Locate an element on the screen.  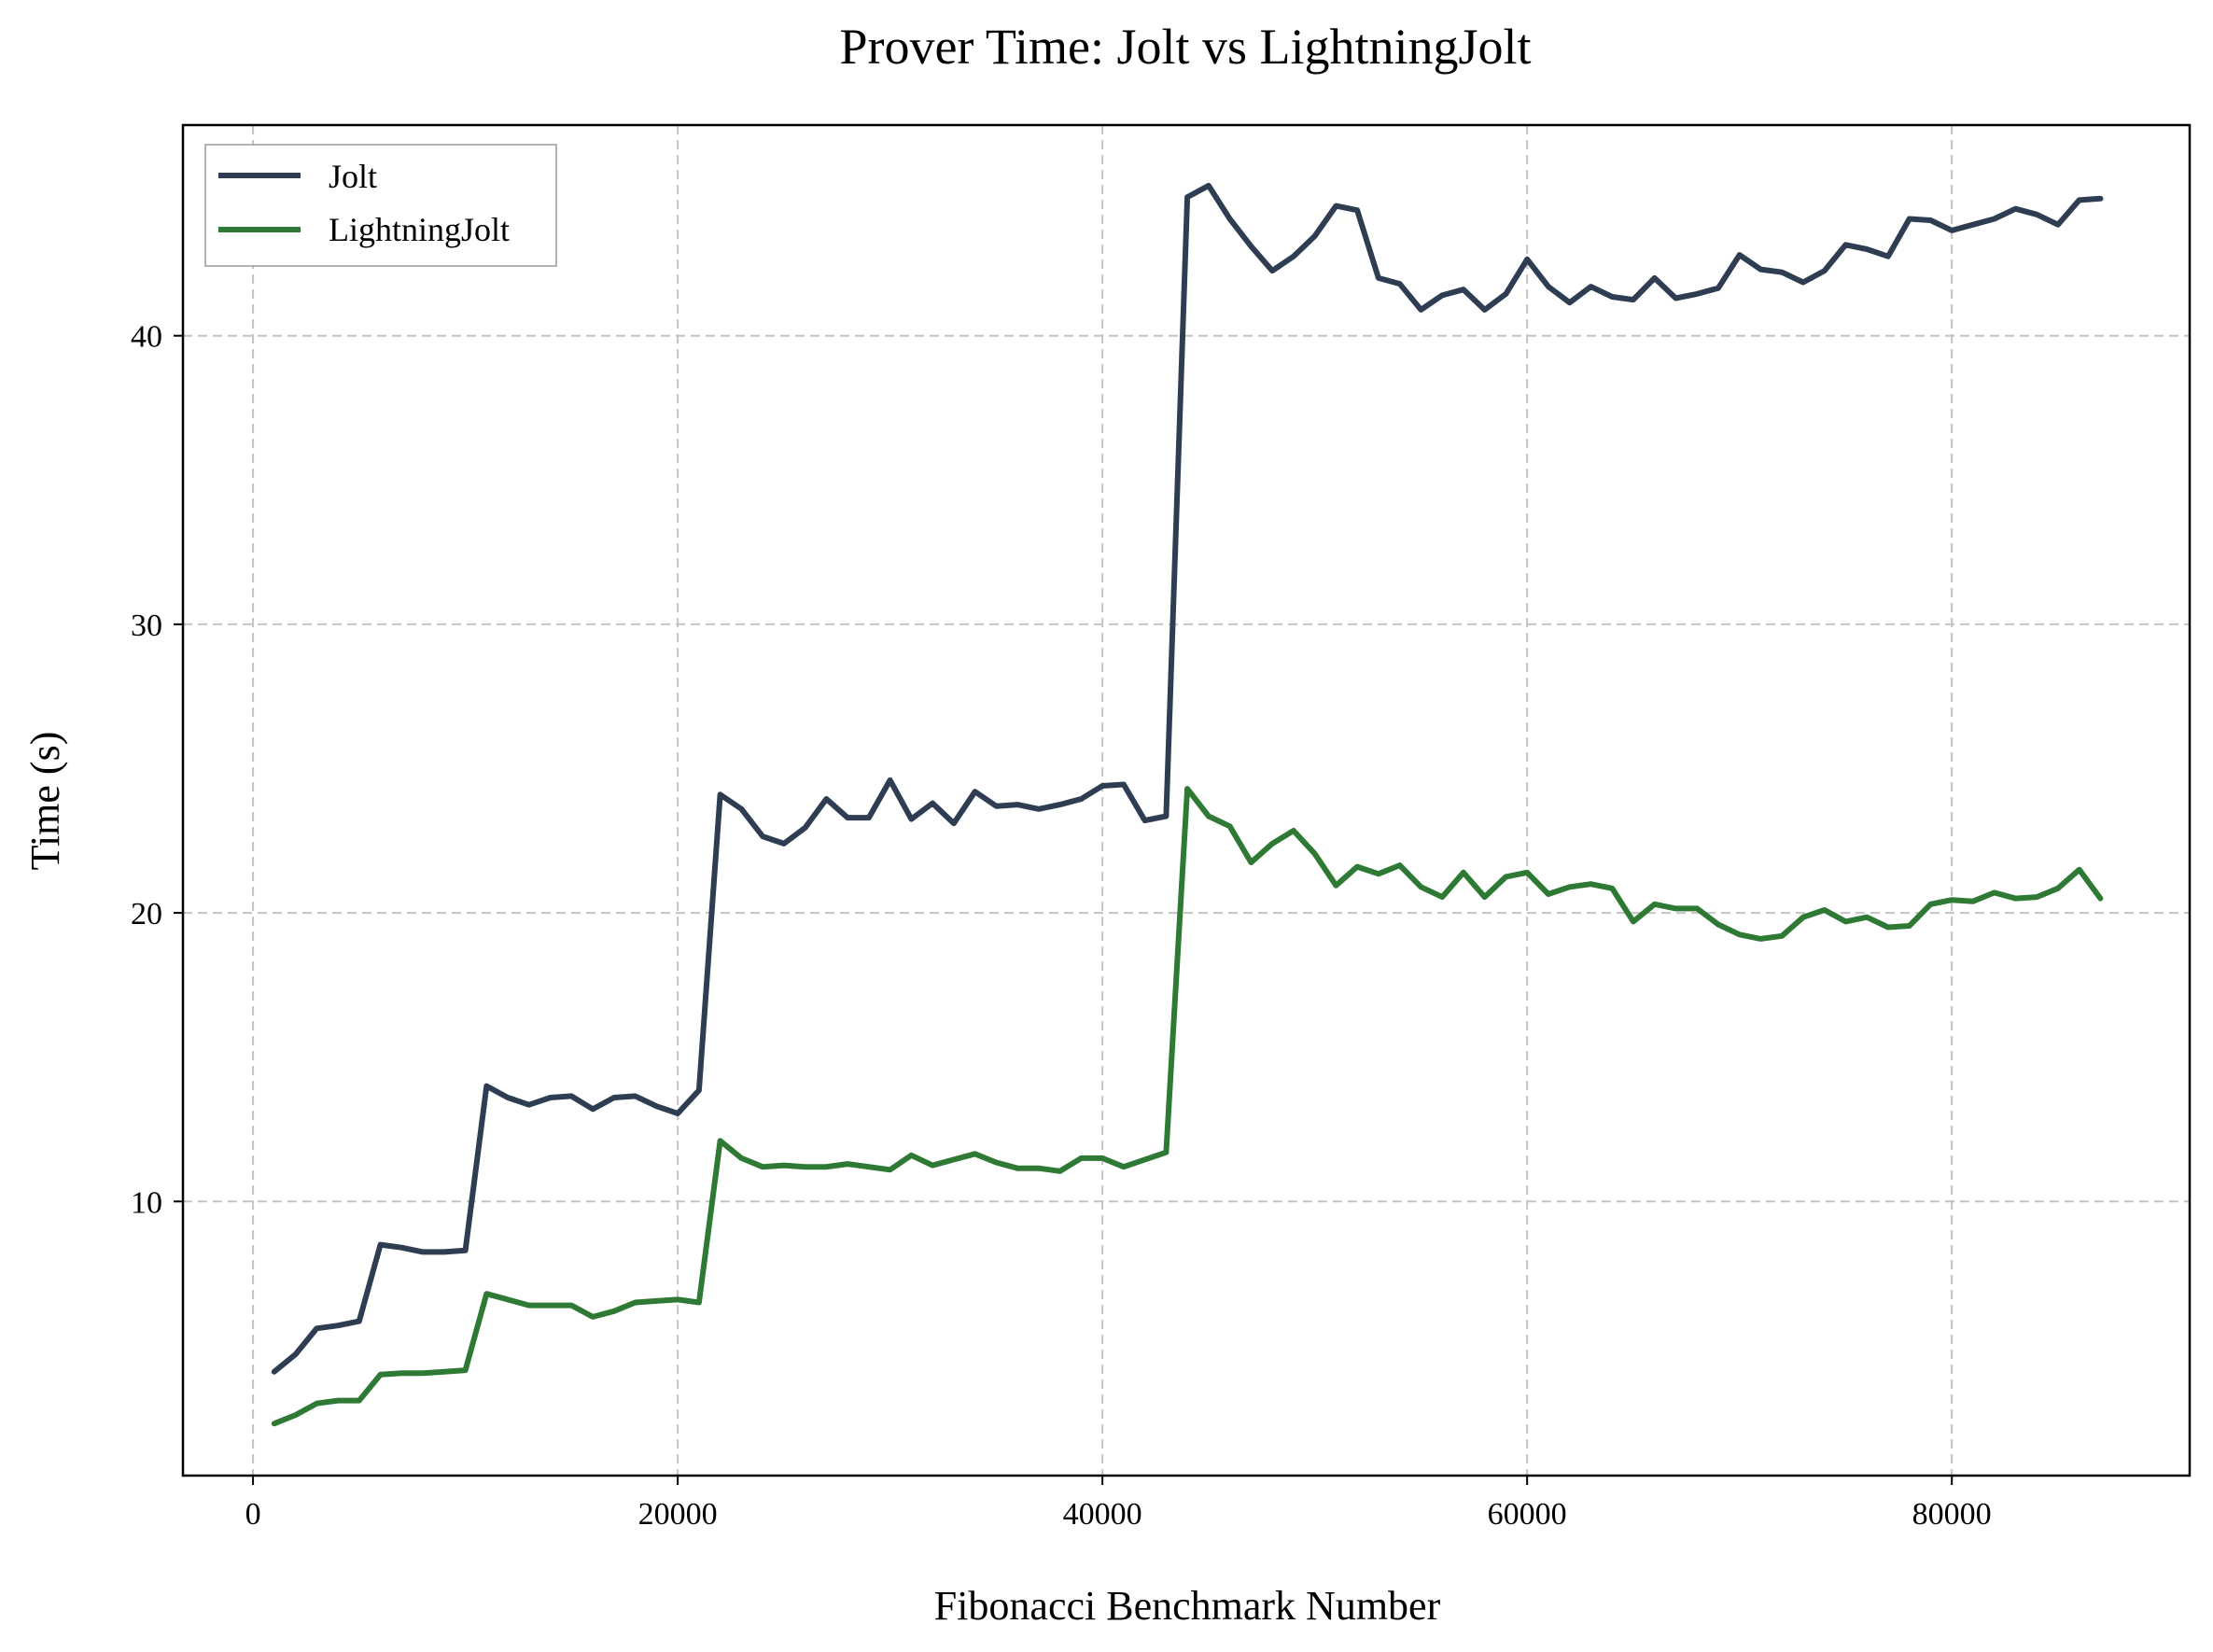
x-tick-label: 40000 is located at coordinates (1102, 1514).